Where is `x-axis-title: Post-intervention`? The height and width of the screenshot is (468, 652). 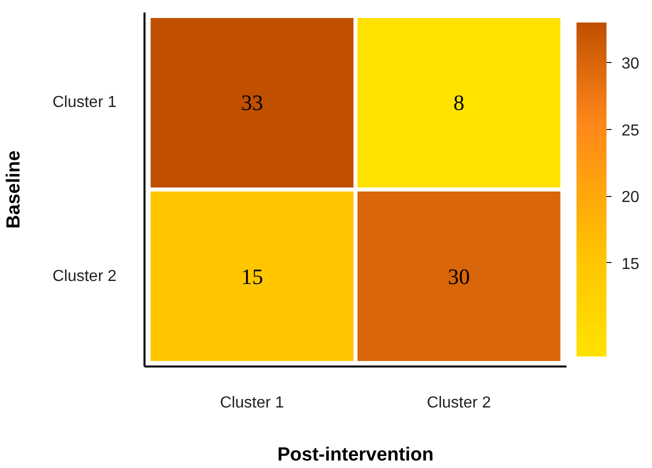
x-axis-title: Post-intervention is located at coordinates (355, 455).